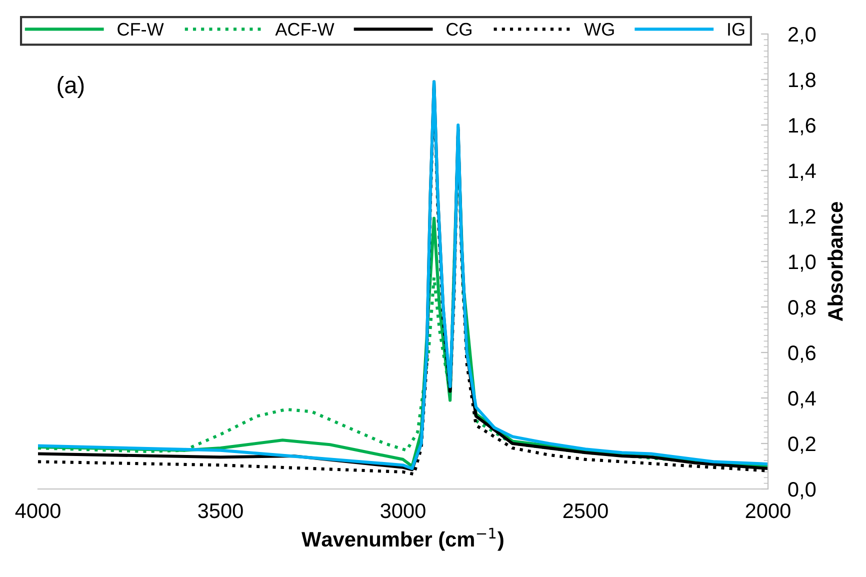 Image resolution: width=866 pixels, height=577 pixels. I want to click on x-tick-label: 3500, so click(220, 510).